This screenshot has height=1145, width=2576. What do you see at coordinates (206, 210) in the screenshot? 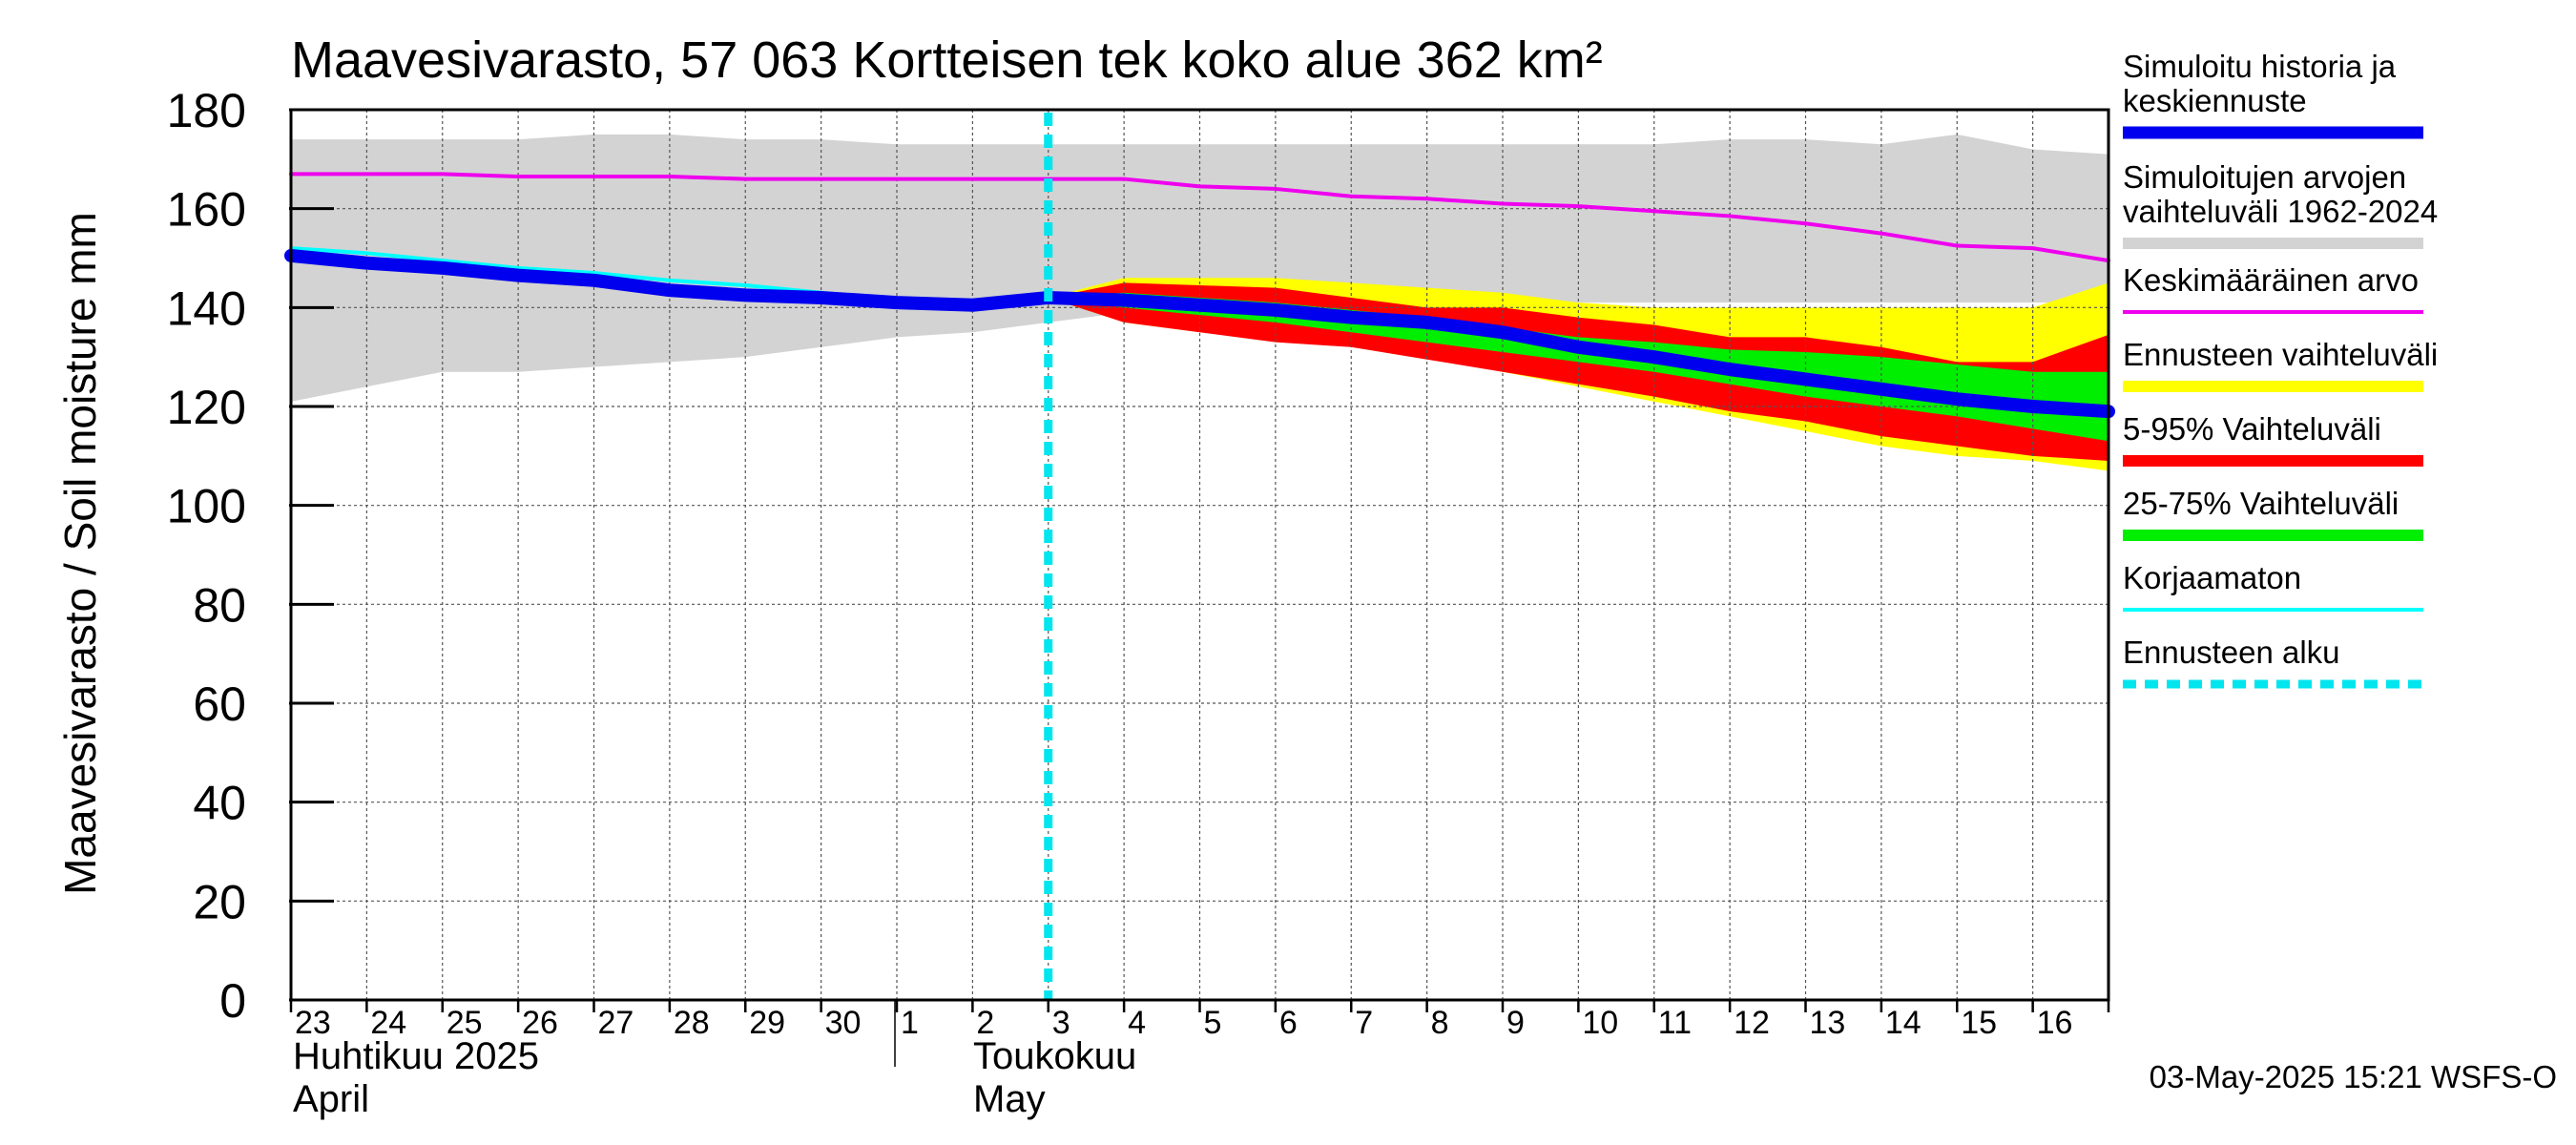
I see `y-tick-label: 160` at bounding box center [206, 210].